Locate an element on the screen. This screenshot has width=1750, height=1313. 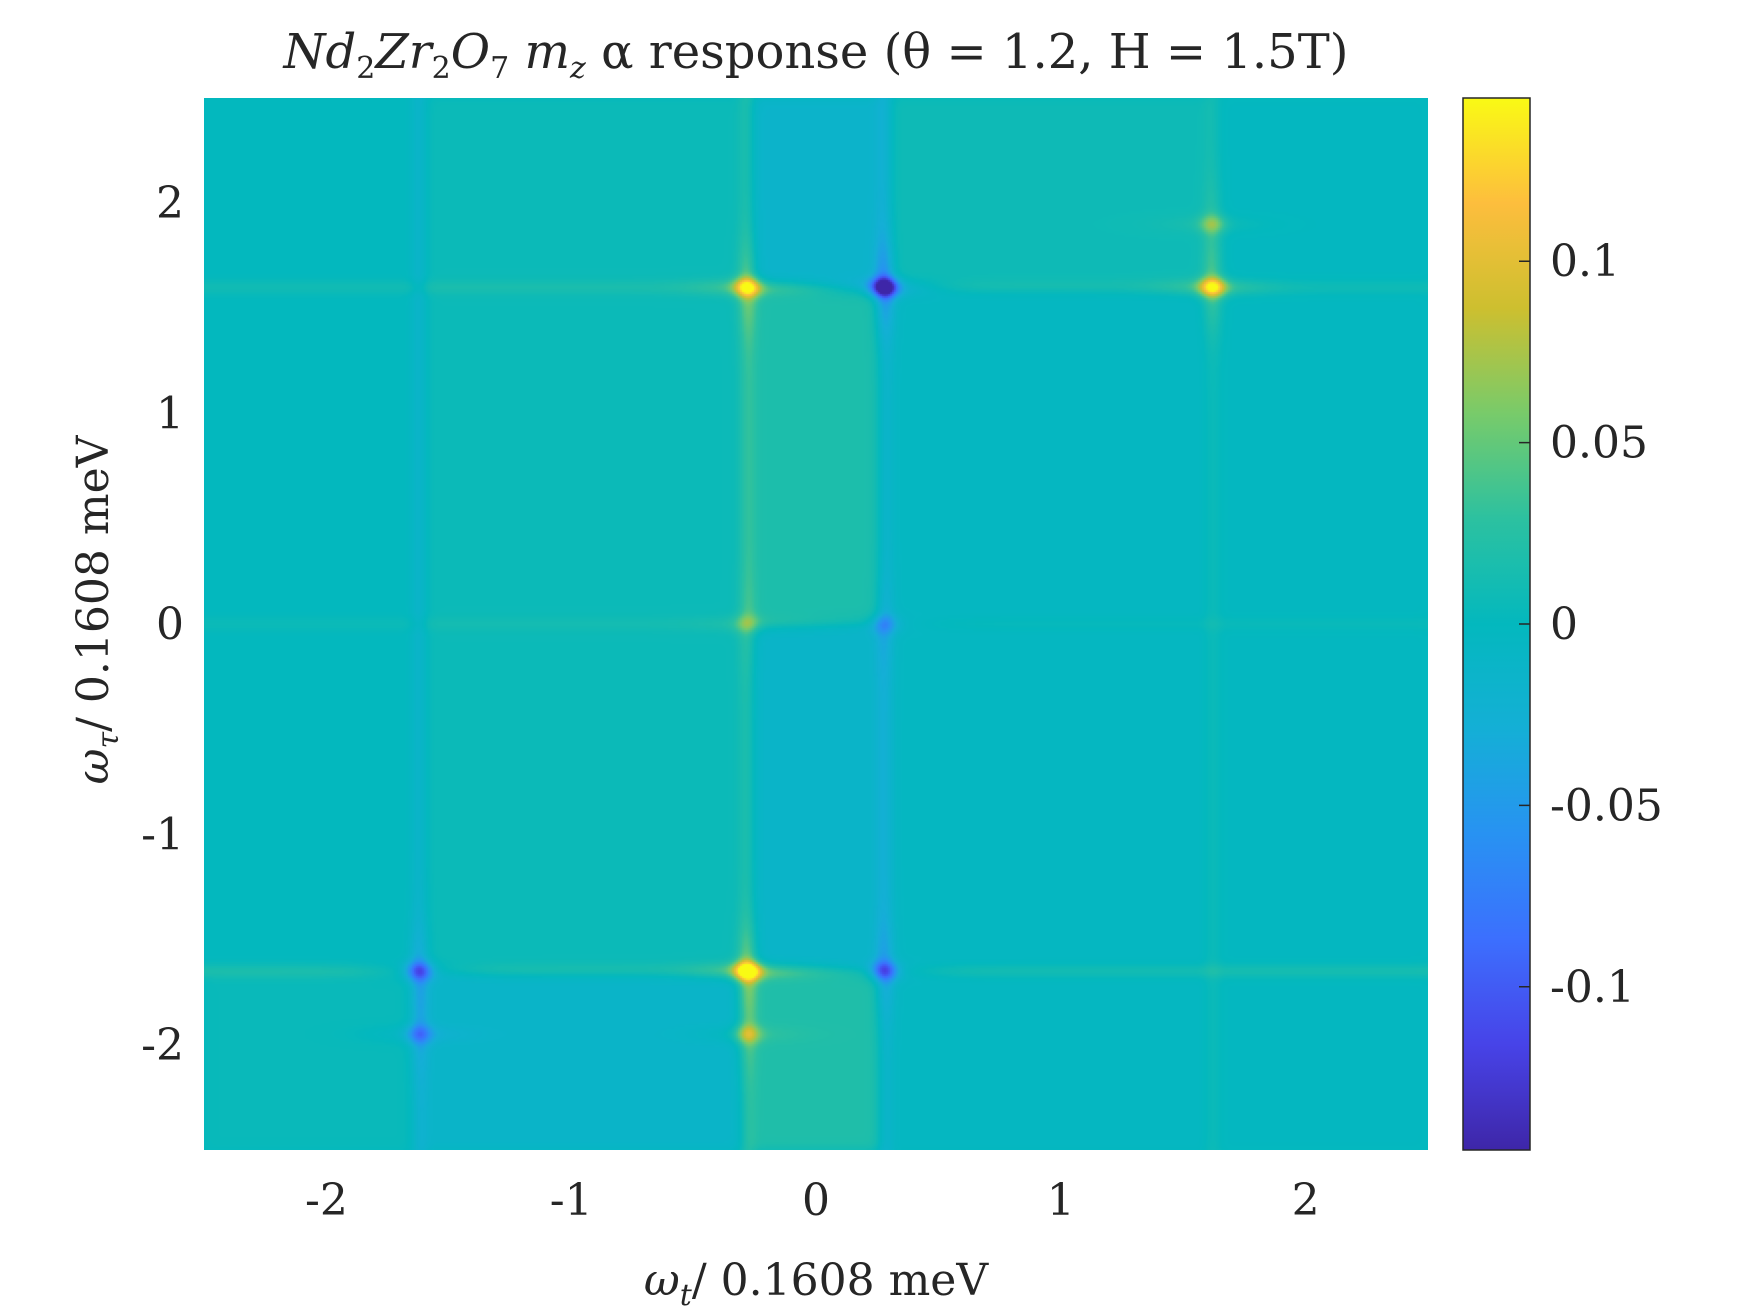
colorbar-tick-label: 0 is located at coordinates (1564, 624).